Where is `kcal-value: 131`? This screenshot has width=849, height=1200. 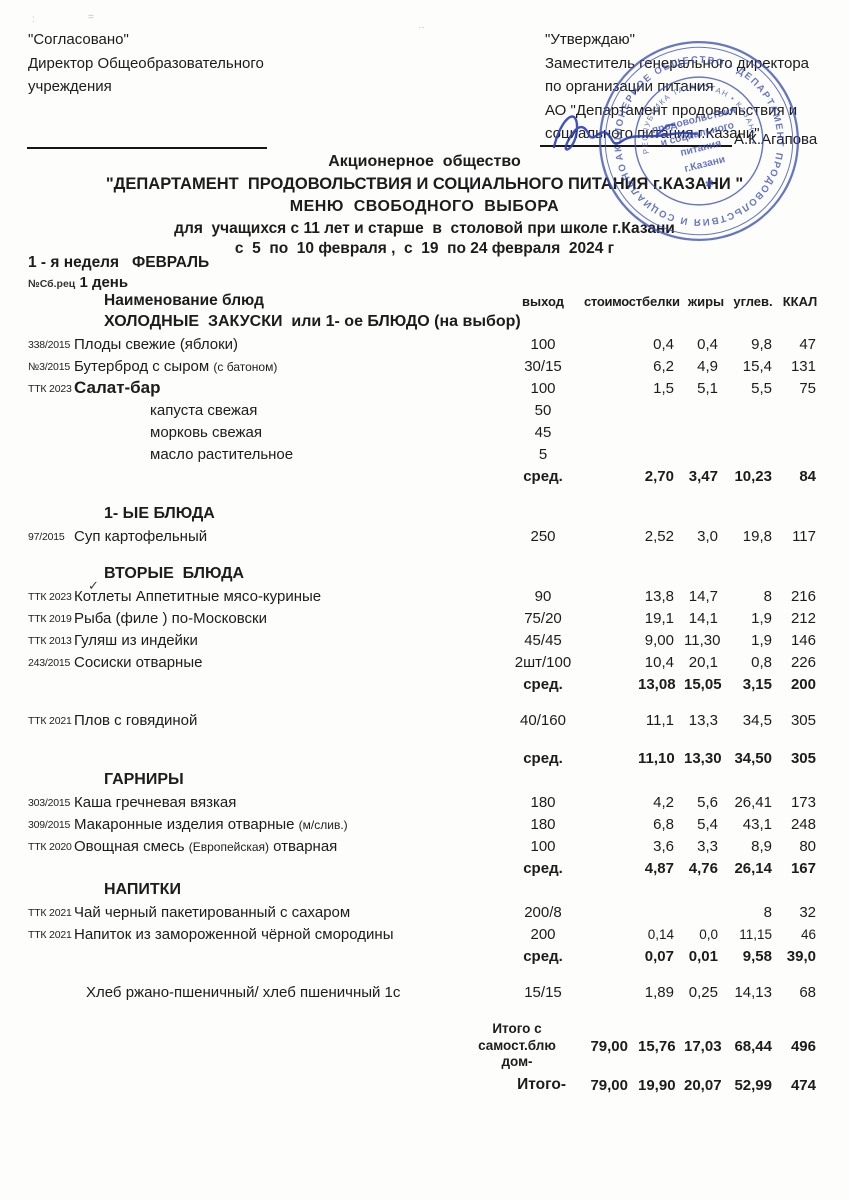
kcal-value: 131 is located at coordinates (803, 366).